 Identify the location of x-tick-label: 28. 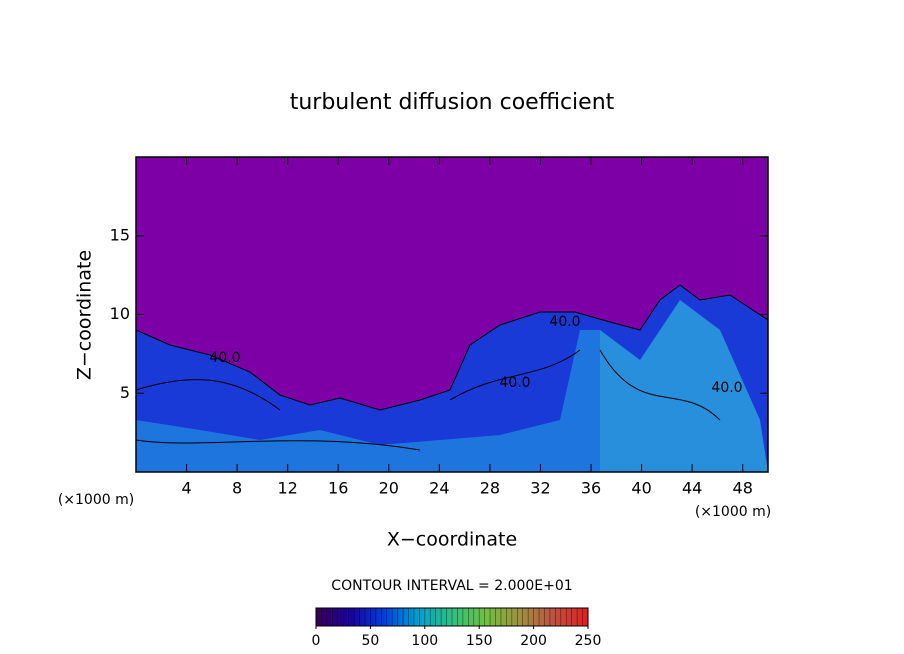
(490, 488).